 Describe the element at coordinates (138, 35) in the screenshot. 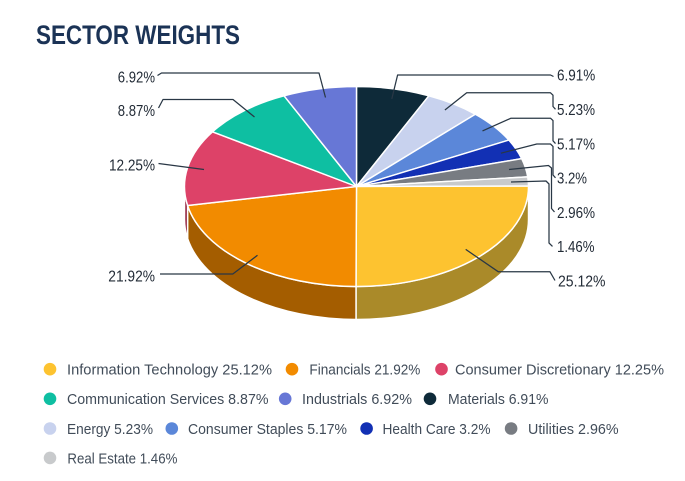

I see `svg-text: SECTOR WEIGHTS` at that location.